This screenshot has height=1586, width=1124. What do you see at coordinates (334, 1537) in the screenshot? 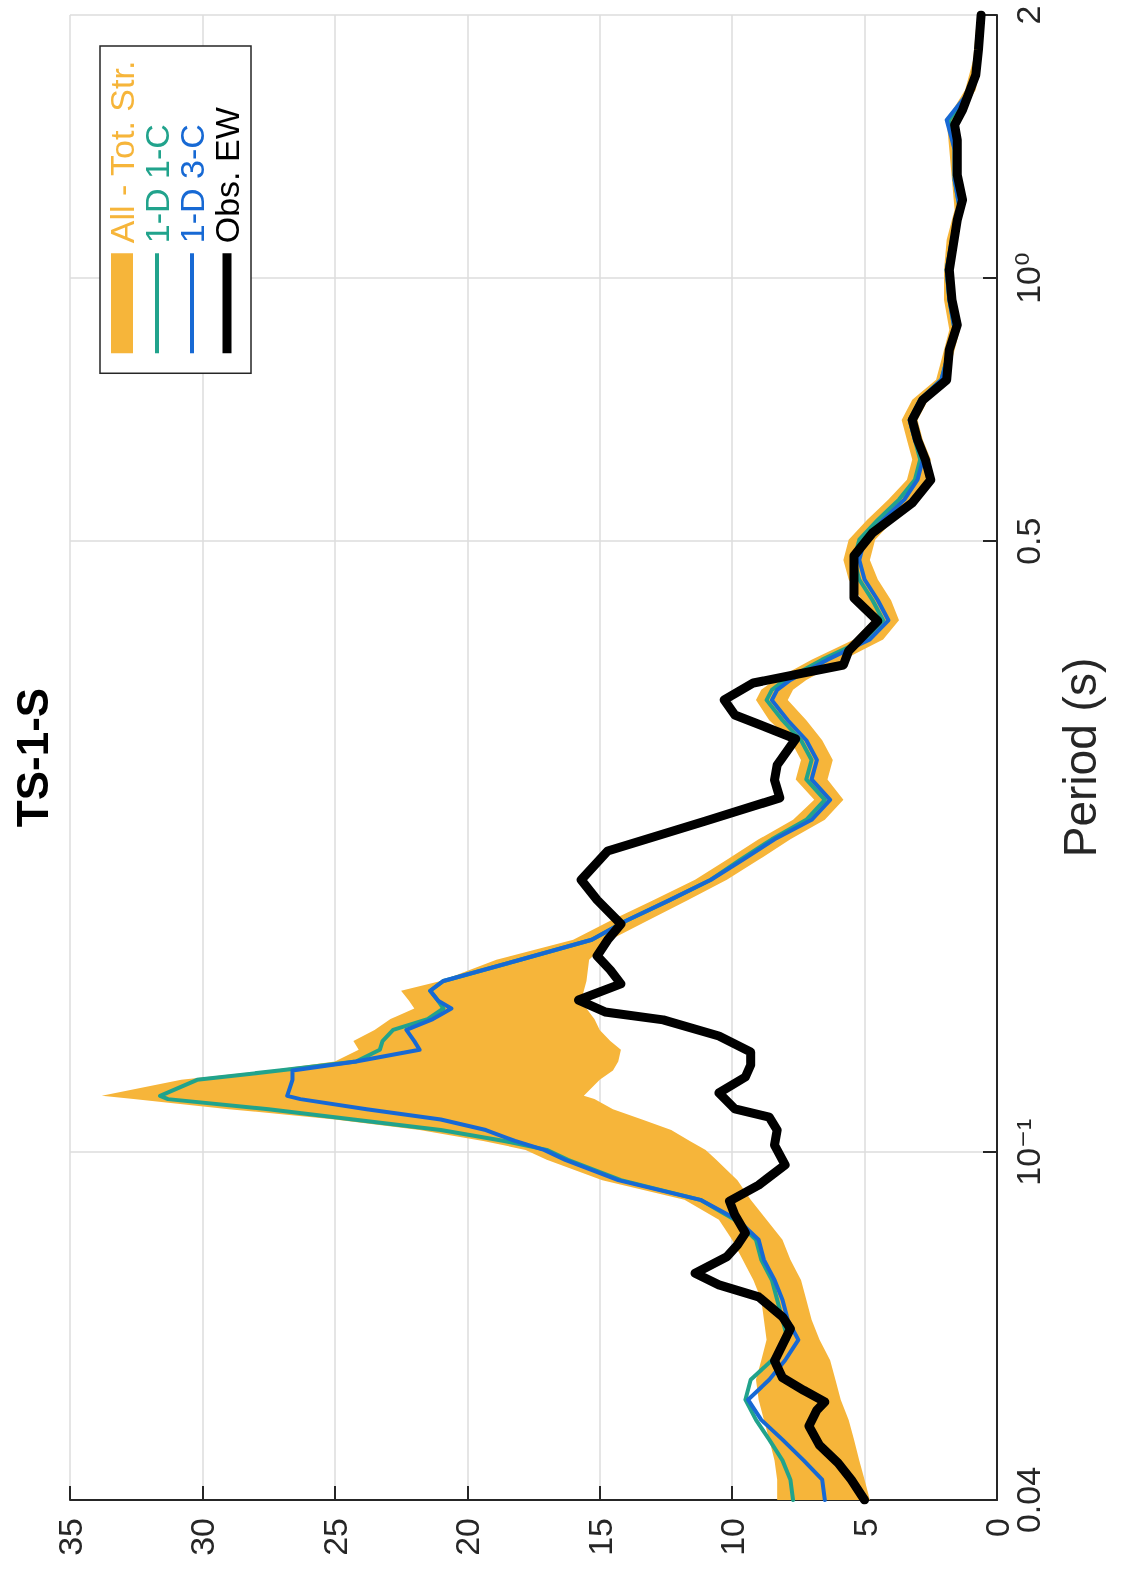
I see `x-tick-label: 25` at bounding box center [334, 1537].